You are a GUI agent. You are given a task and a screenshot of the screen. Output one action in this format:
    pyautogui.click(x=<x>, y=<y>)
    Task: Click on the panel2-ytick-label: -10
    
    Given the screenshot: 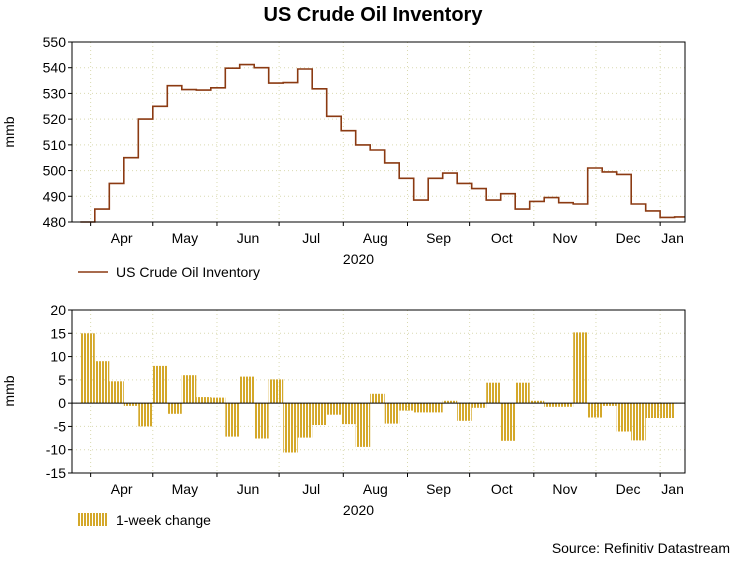 What is the action you would take?
    pyautogui.click(x=56, y=450)
    